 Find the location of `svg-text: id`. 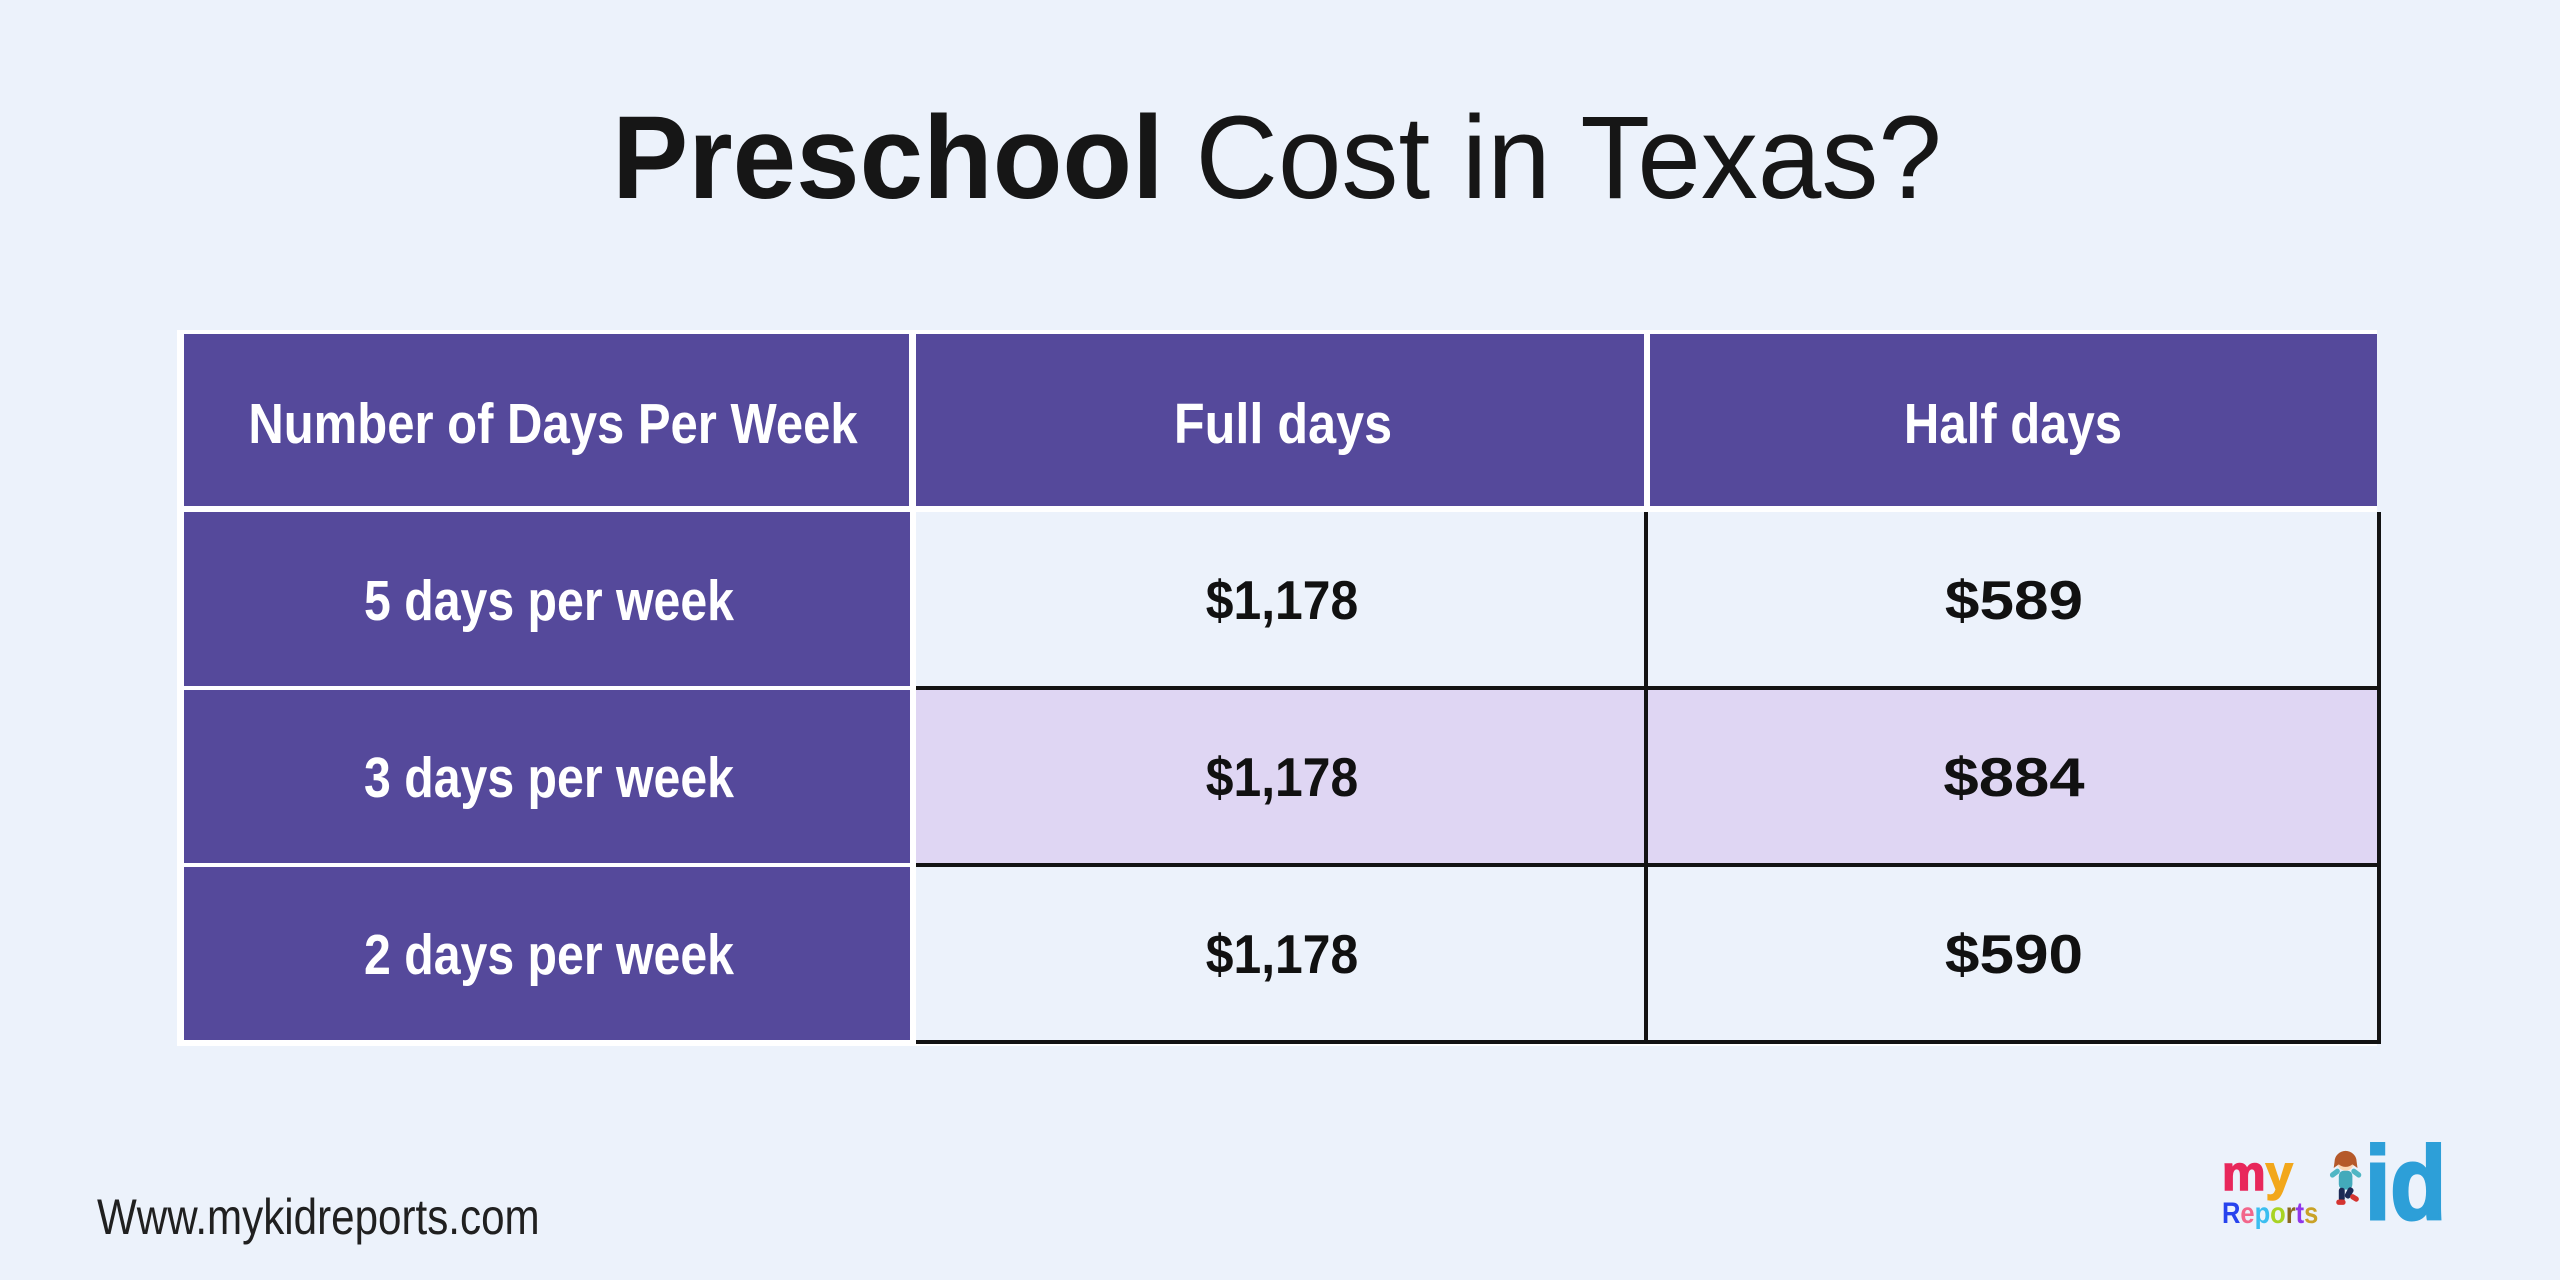

svg-text: id is located at coordinates (2405, 1184).